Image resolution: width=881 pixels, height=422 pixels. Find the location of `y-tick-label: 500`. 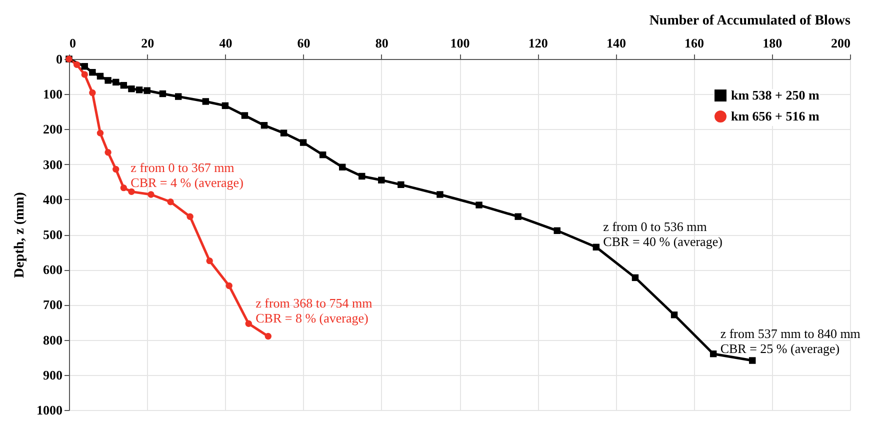

y-tick-label: 500 is located at coordinates (52, 234).